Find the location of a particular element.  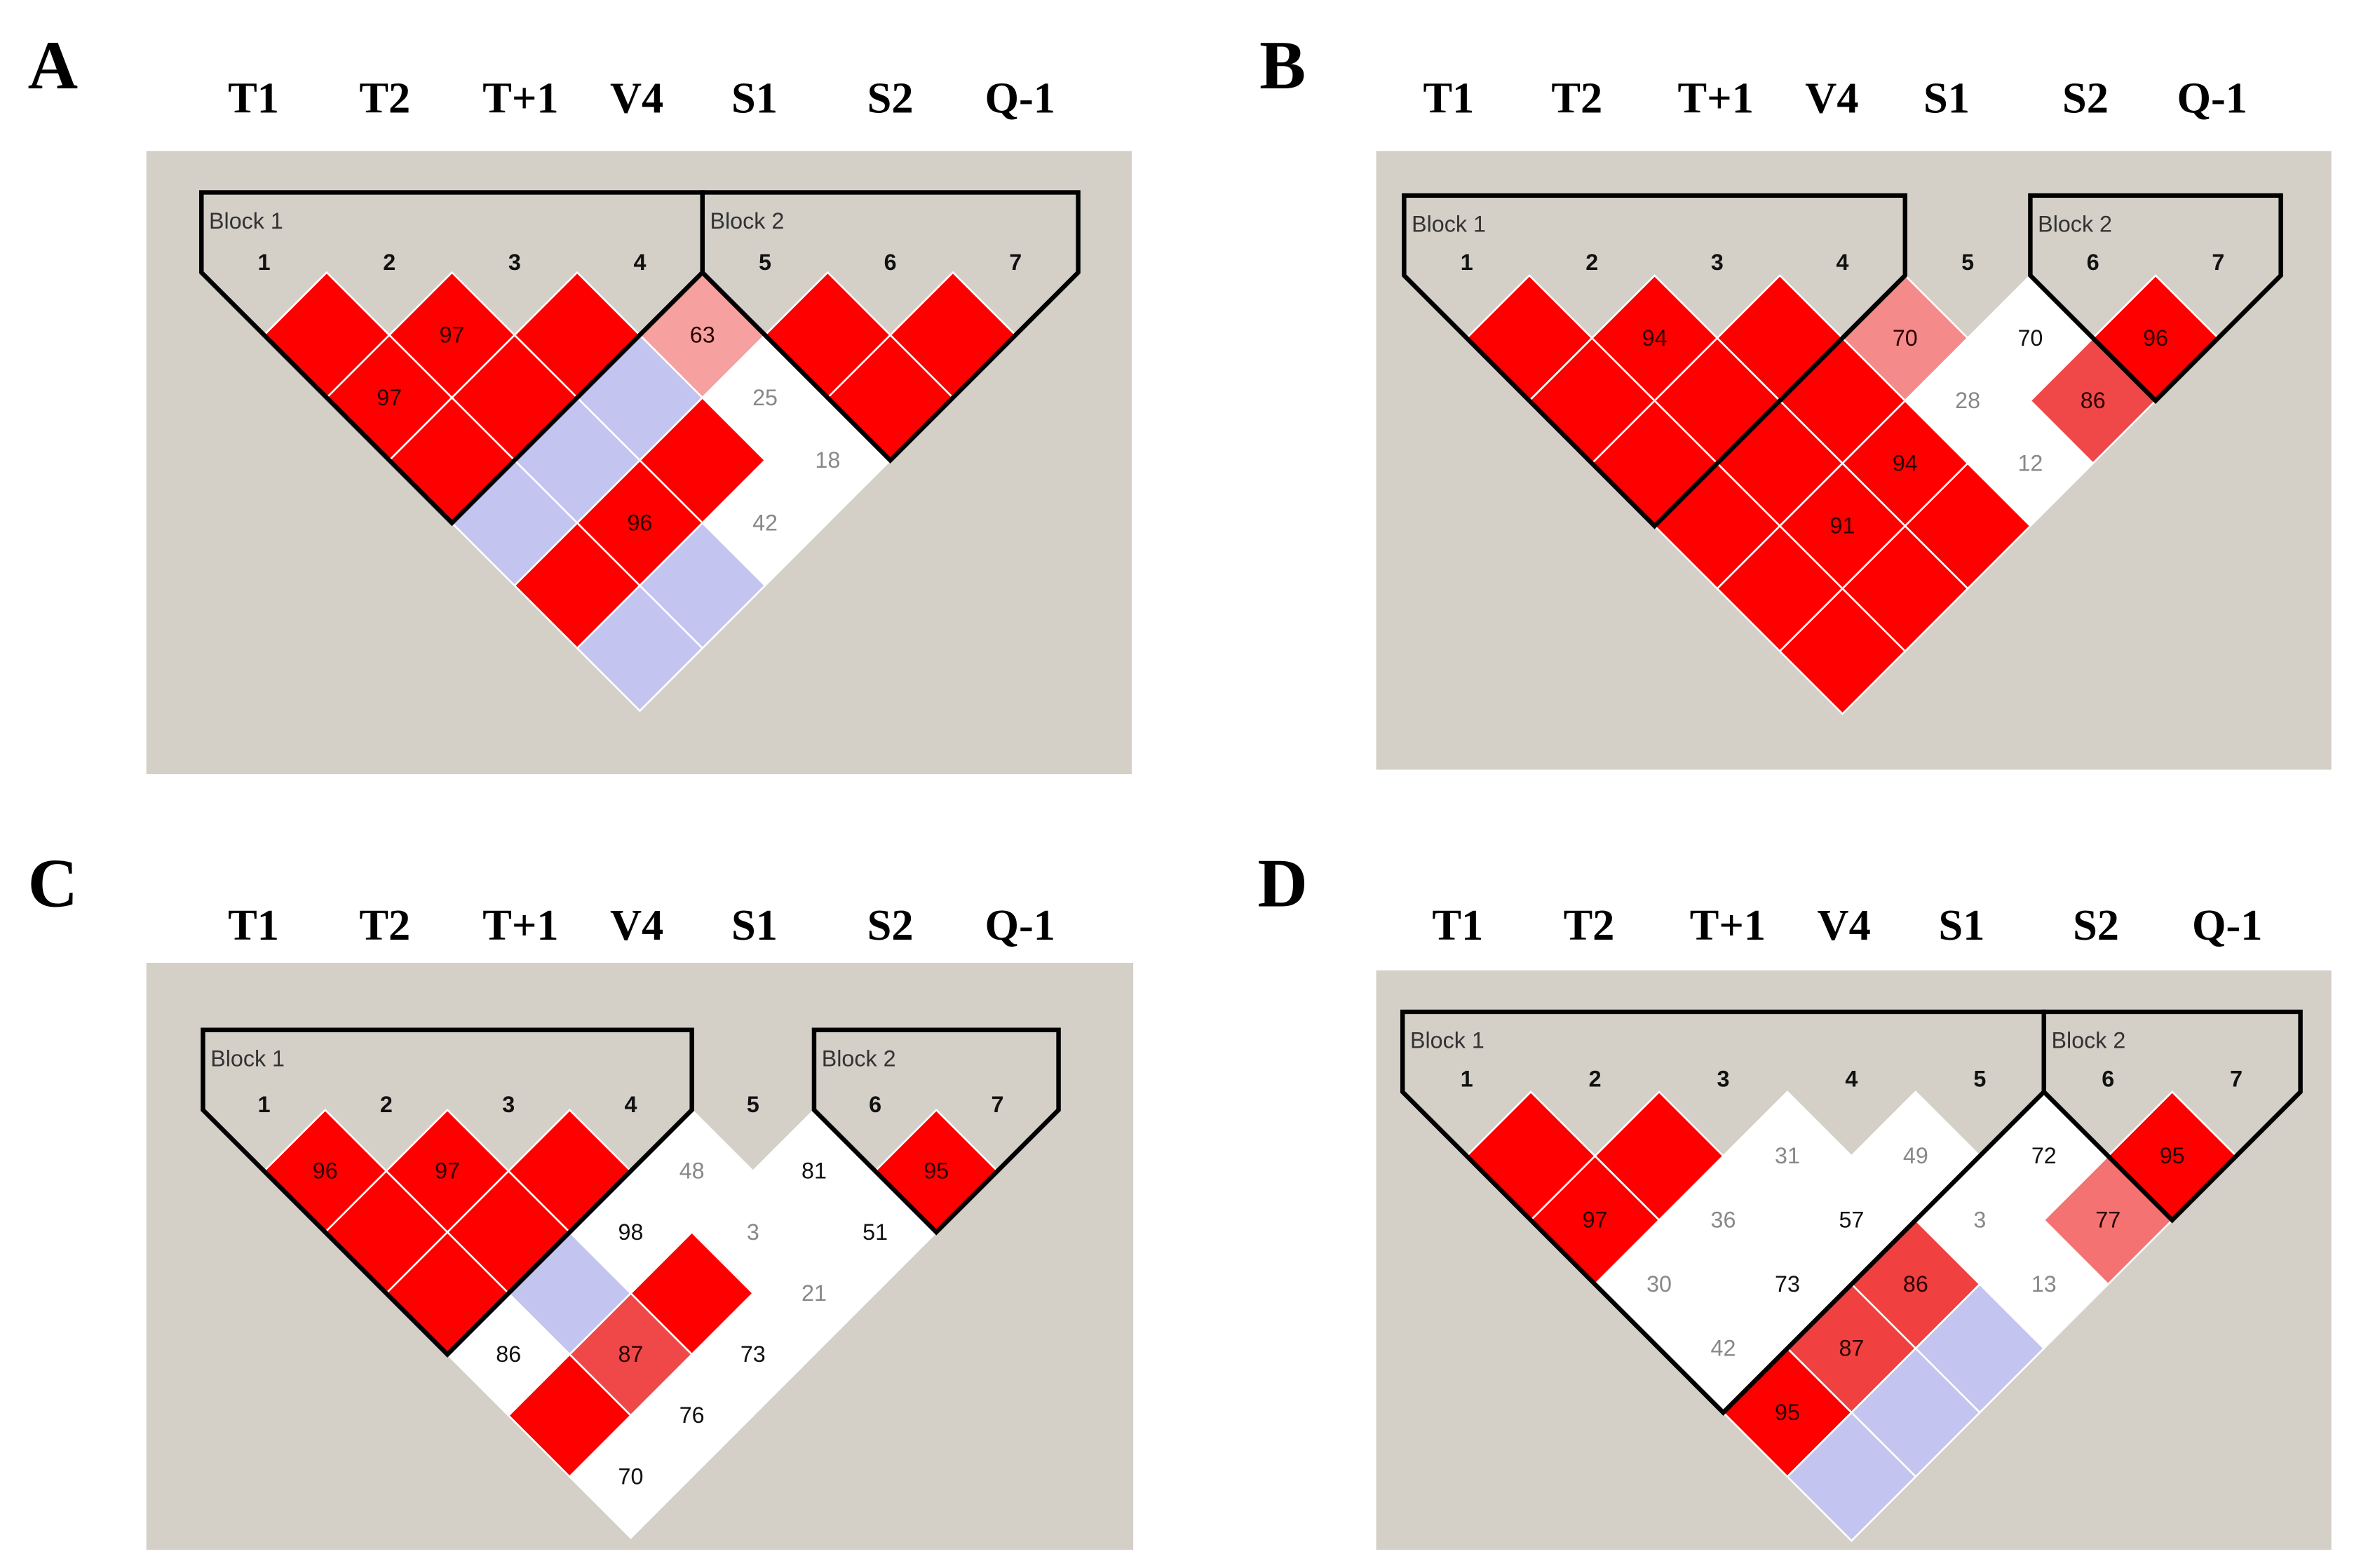

ld-value: 12 is located at coordinates (2030, 462).